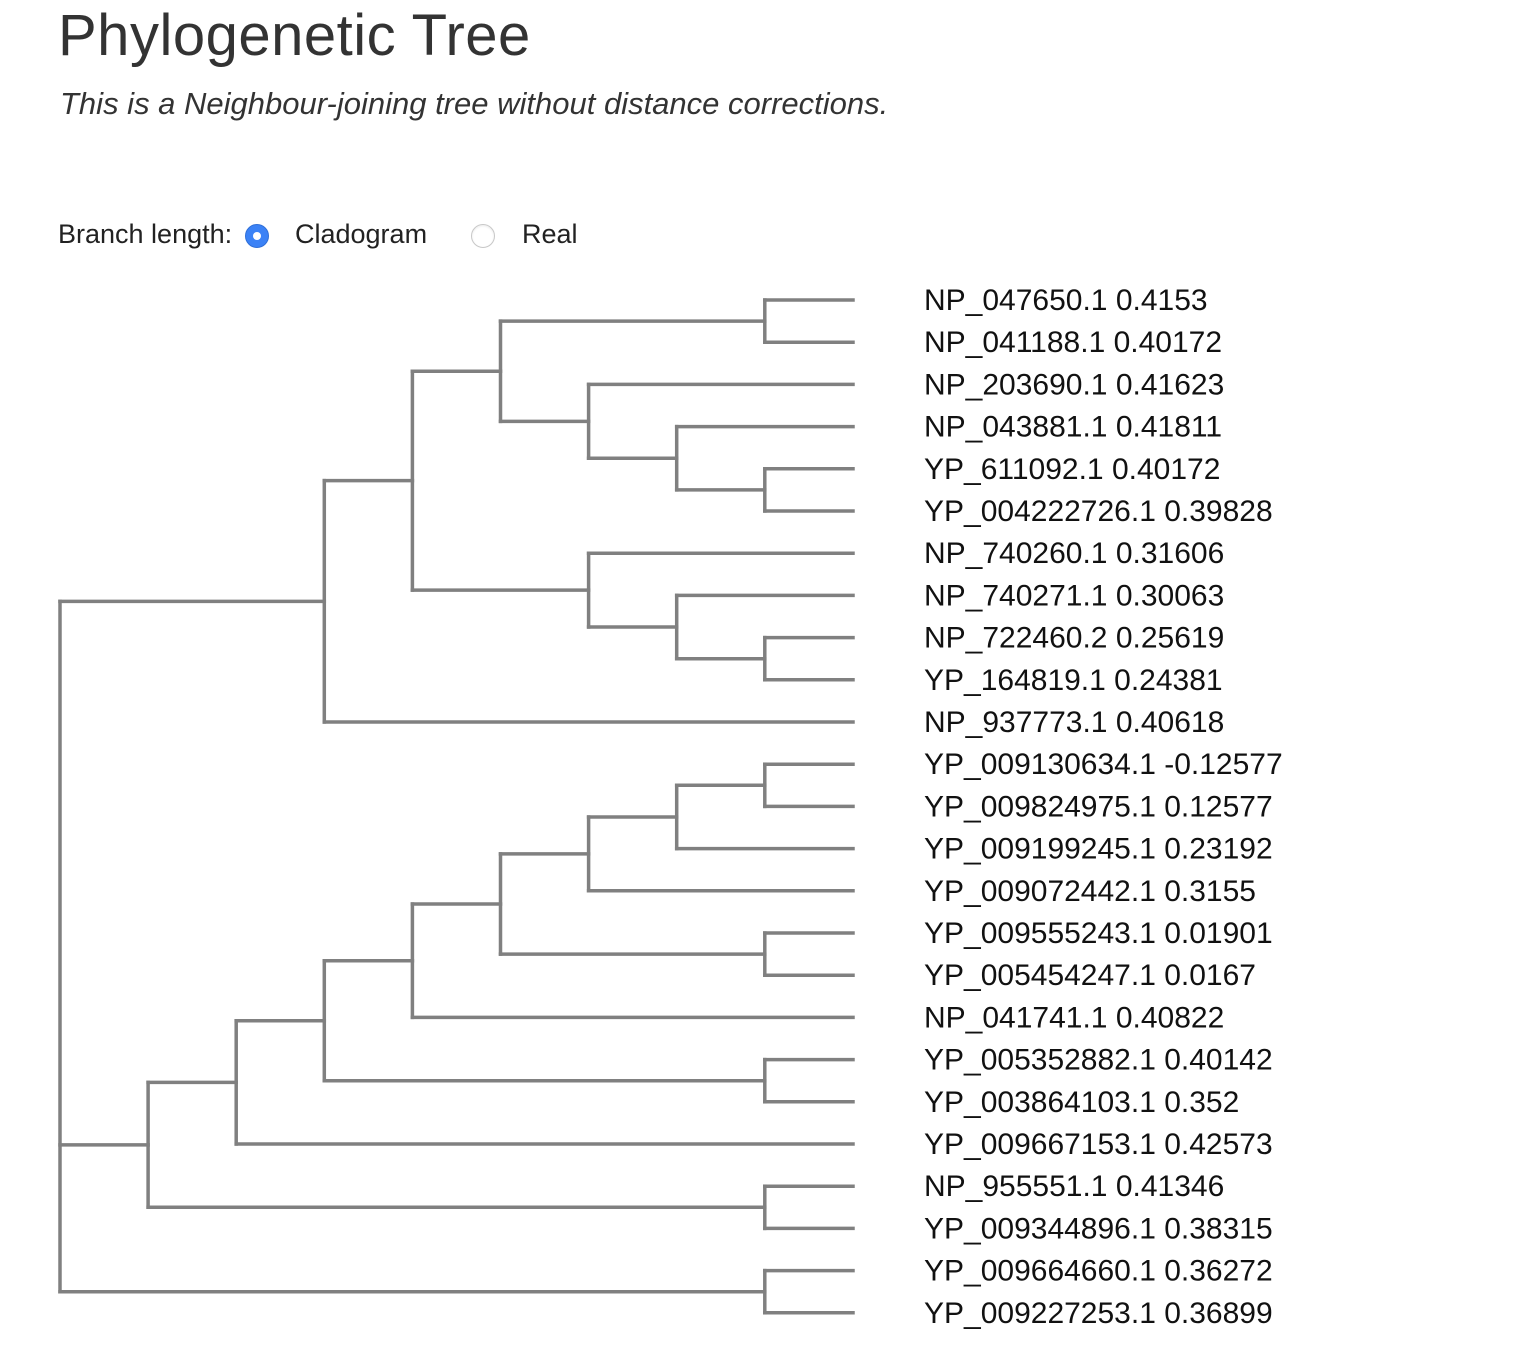  Describe the element at coordinates (1098, 1144) in the screenshot. I see `leaf-label: YP_009667153.1 0.42573` at that location.